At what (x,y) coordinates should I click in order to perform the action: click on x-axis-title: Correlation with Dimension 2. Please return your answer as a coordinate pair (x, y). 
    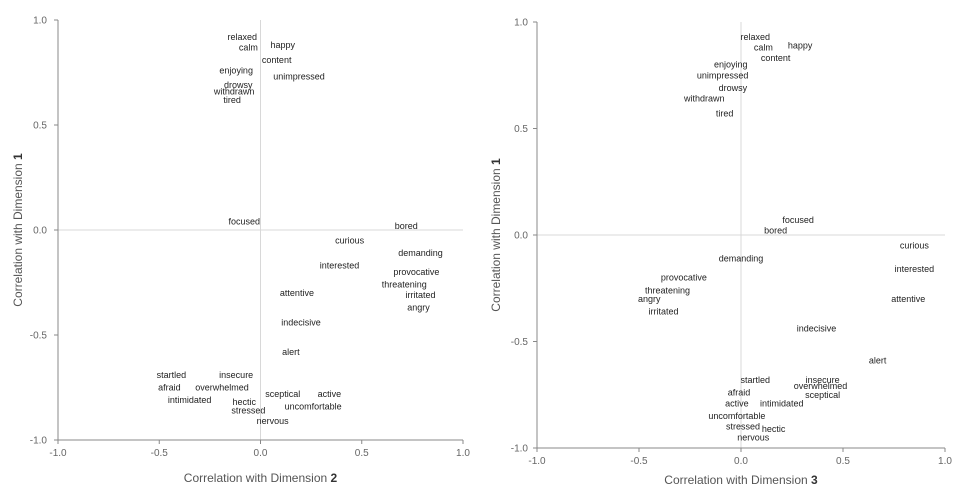
    Looking at the image, I should click on (261, 478).